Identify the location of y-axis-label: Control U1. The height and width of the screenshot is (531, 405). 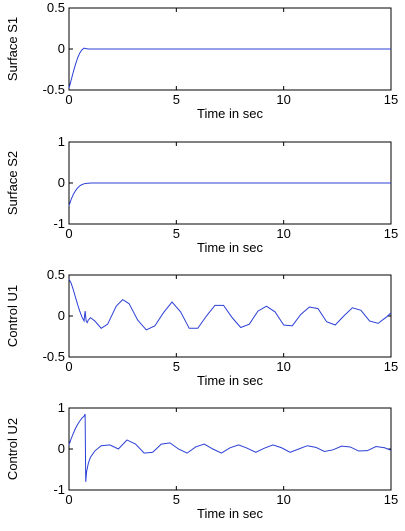
(12, 316).